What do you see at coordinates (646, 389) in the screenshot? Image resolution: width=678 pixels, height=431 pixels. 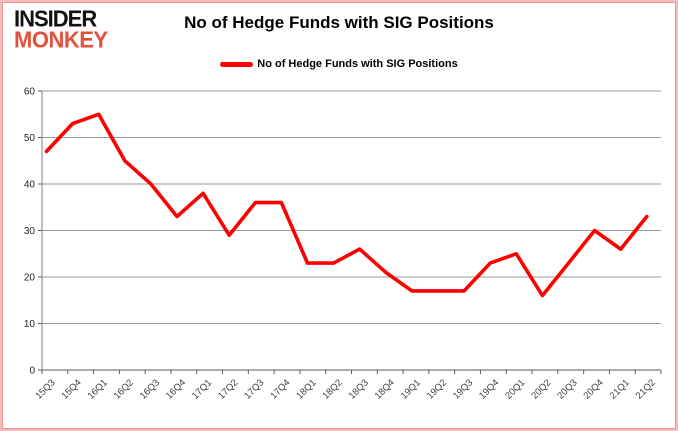 I see `x-tick-label: 21Q2` at bounding box center [646, 389].